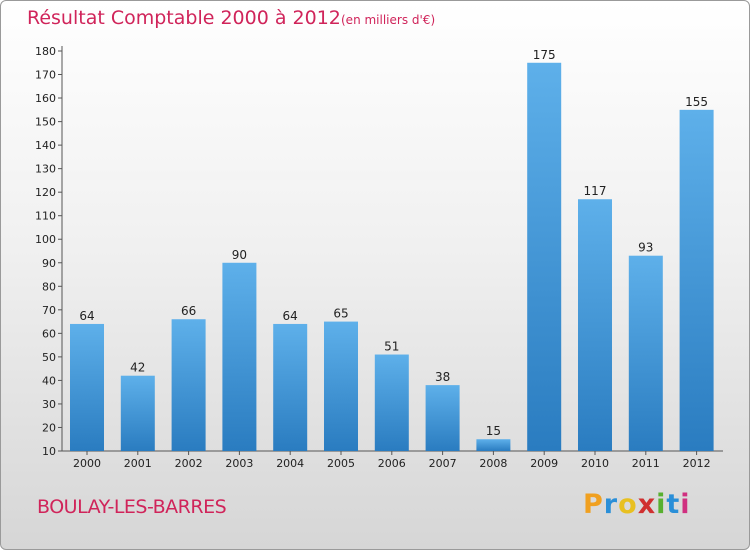  What do you see at coordinates (49, 263) in the screenshot?
I see `y-tick-label: 90` at bounding box center [49, 263].